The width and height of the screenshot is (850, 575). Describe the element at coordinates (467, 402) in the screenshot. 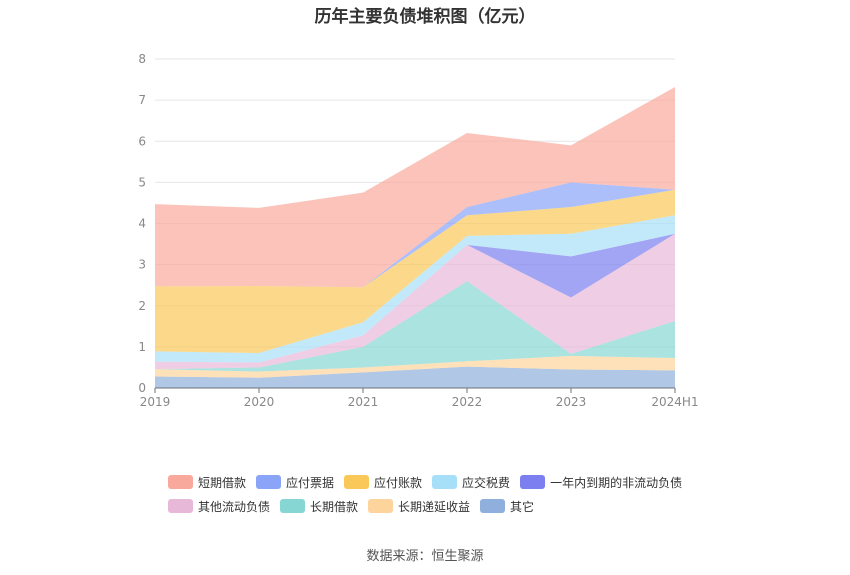

I see `x-tick-label: 2022` at that location.